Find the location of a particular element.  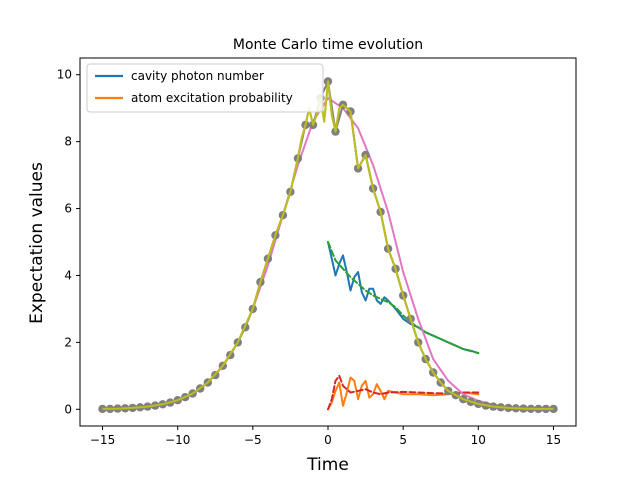

x-tick-label: 5 is located at coordinates (403, 440).